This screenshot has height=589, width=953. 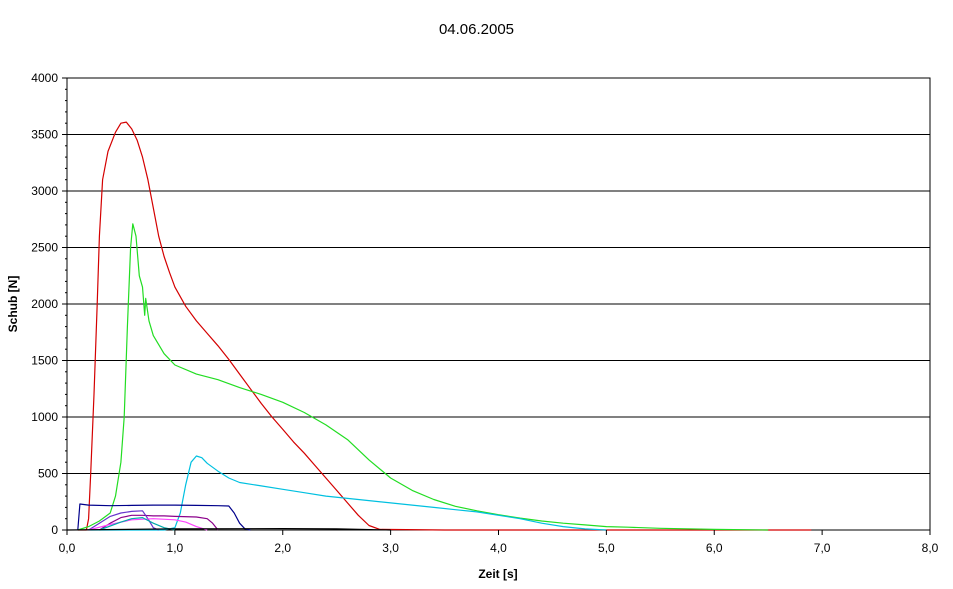 What do you see at coordinates (44, 78) in the screenshot?
I see `y-tick-label: 4000` at bounding box center [44, 78].